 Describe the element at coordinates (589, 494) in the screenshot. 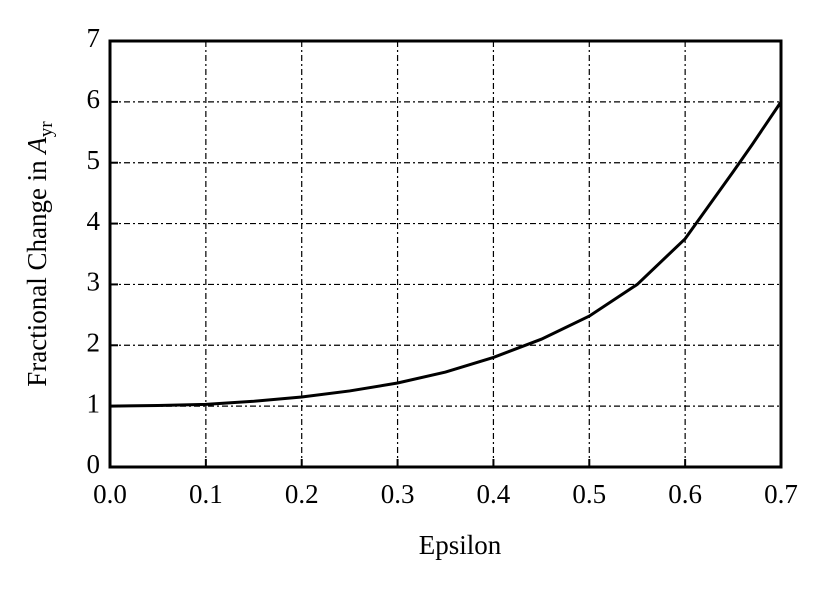

I see `x-tick-label: 0.5` at that location.